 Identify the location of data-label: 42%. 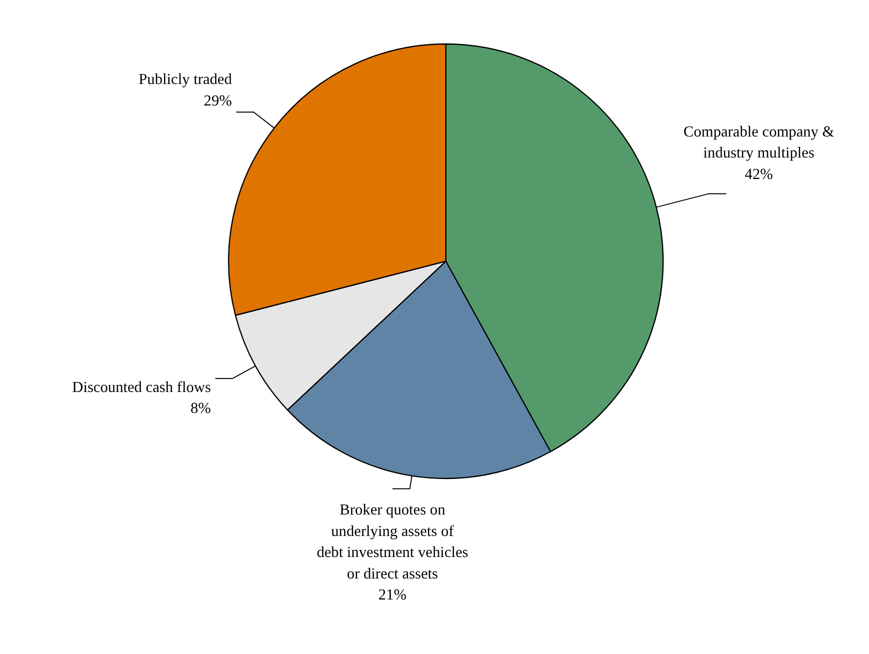
(759, 174).